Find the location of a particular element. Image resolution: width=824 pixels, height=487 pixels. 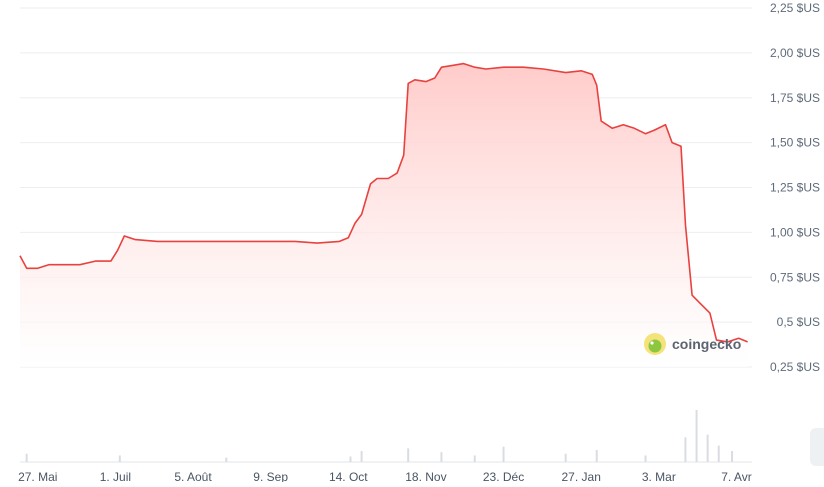

coingecko-watermark: coingecko is located at coordinates (692, 344).